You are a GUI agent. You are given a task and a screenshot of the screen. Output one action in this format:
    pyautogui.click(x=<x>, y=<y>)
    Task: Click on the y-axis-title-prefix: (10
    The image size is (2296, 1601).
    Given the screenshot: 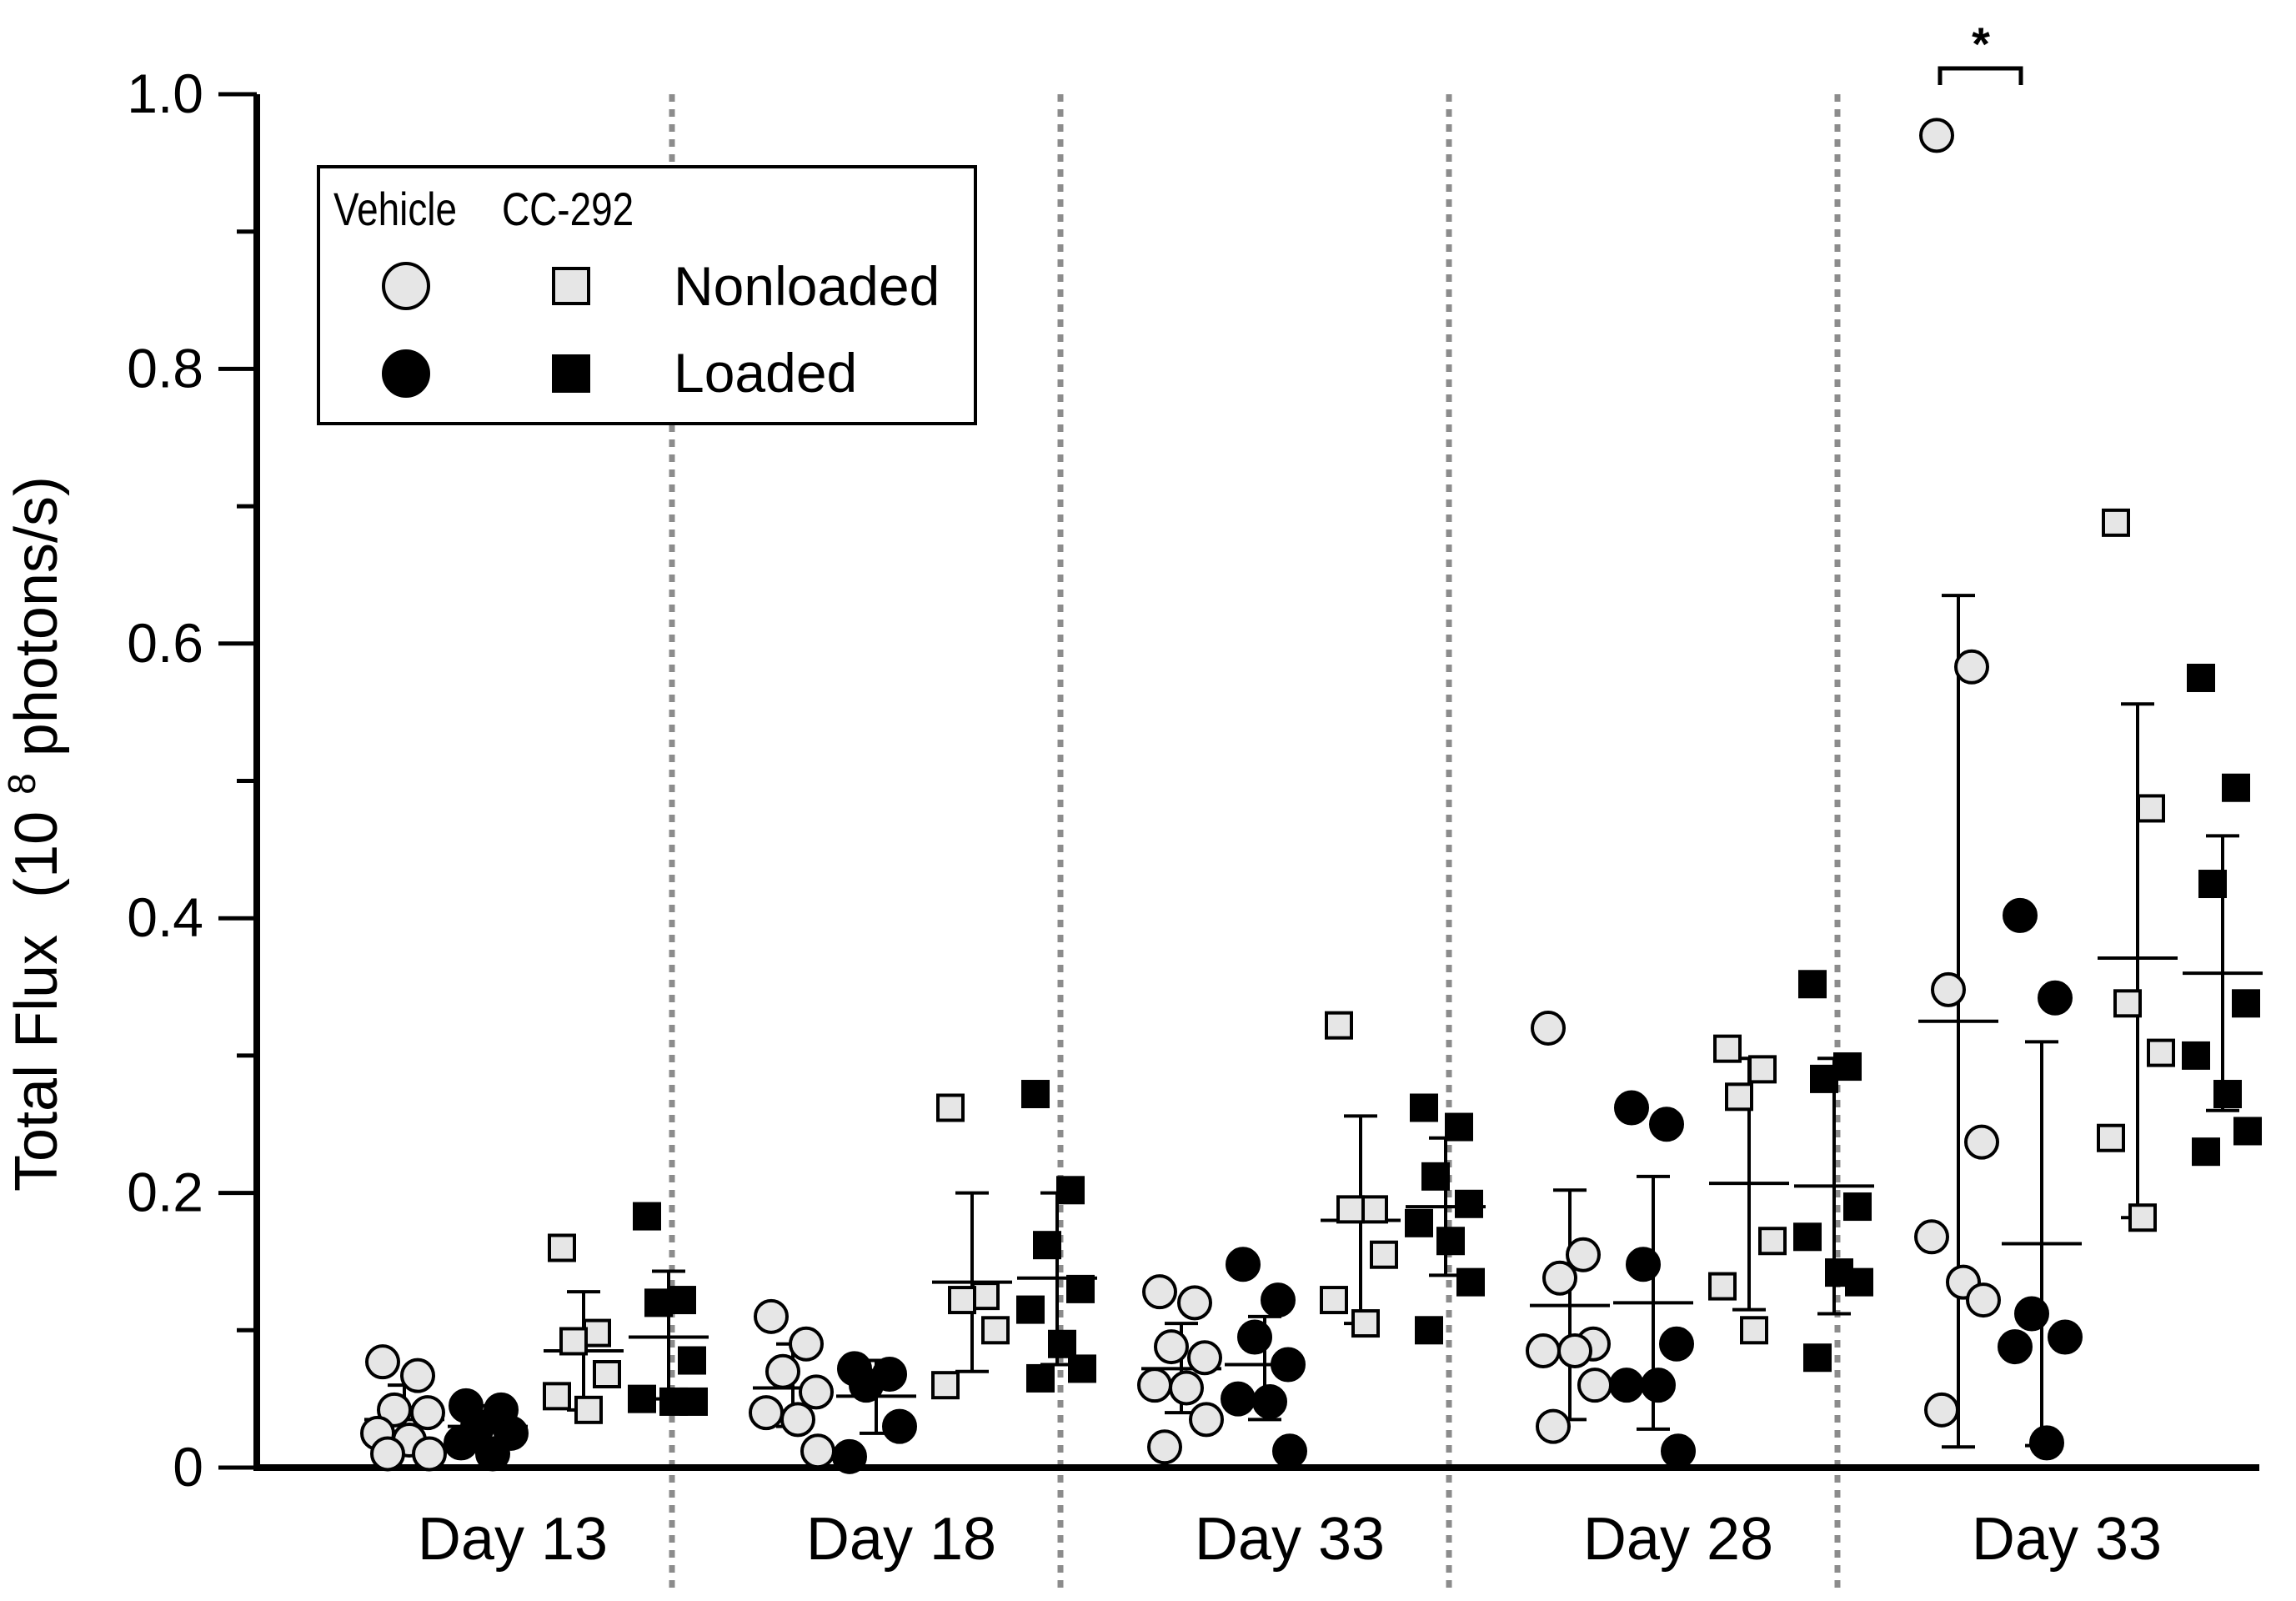 What is the action you would take?
    pyautogui.click(x=36, y=854)
    